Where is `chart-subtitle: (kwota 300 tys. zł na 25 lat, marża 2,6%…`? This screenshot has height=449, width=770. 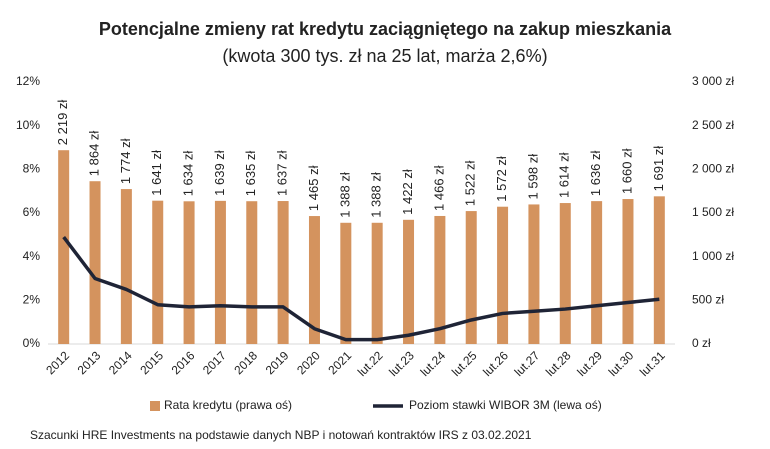 chart-subtitle: (kwota 300 tys. zł na 25 lat, marża 2,6%… is located at coordinates (384, 56).